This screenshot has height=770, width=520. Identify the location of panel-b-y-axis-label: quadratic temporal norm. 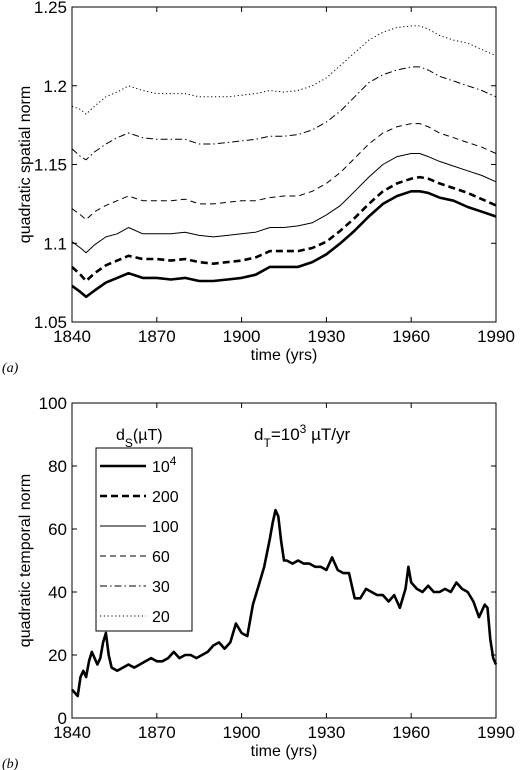
(25, 560).